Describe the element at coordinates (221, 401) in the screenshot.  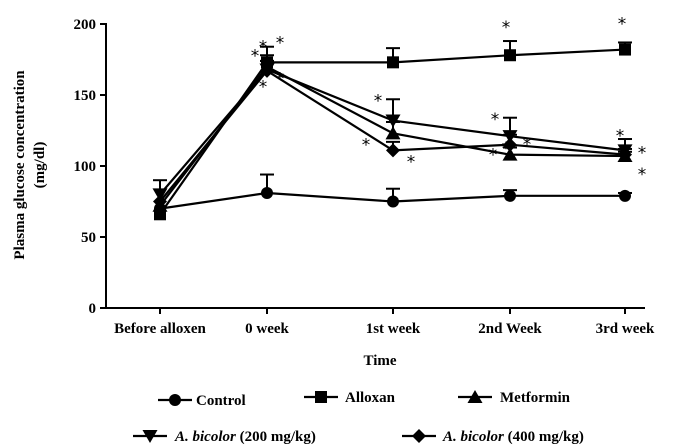
I see `legend-label: Control` at that location.